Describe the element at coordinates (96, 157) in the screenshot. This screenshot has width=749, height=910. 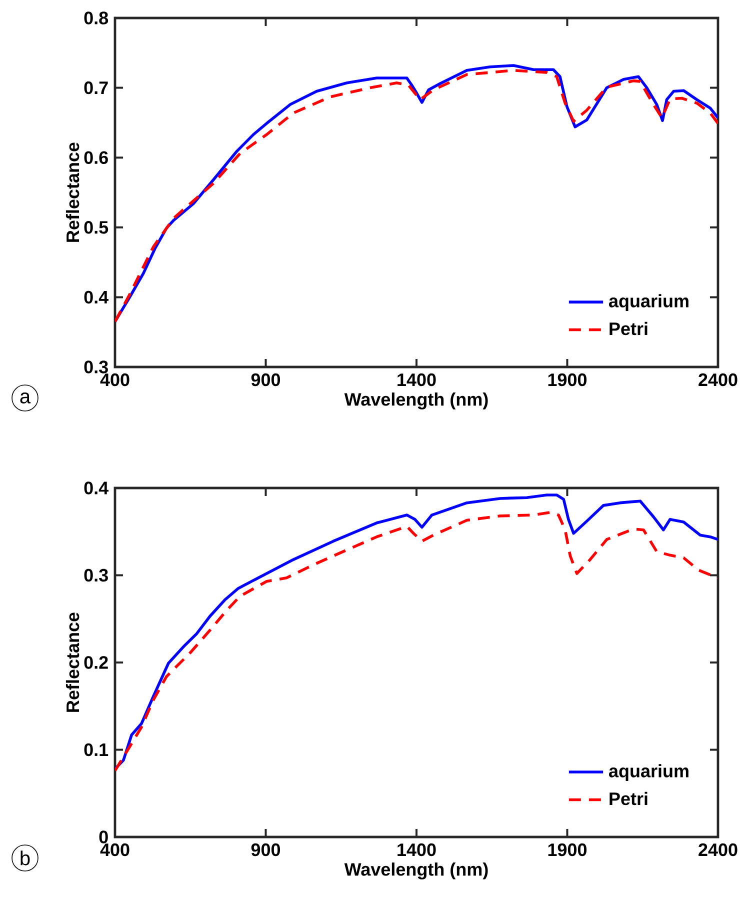
I see `y-tick-label: 0.6` at that location.